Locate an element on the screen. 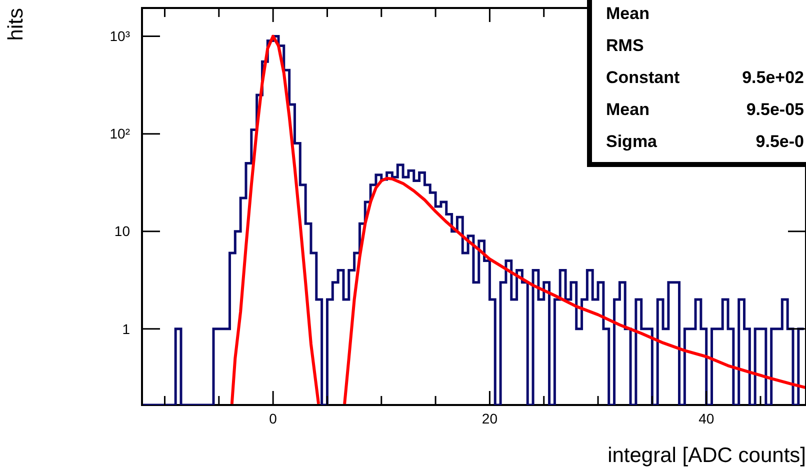 The height and width of the screenshot is (473, 806). x-tick-label: 0 is located at coordinates (273, 418).